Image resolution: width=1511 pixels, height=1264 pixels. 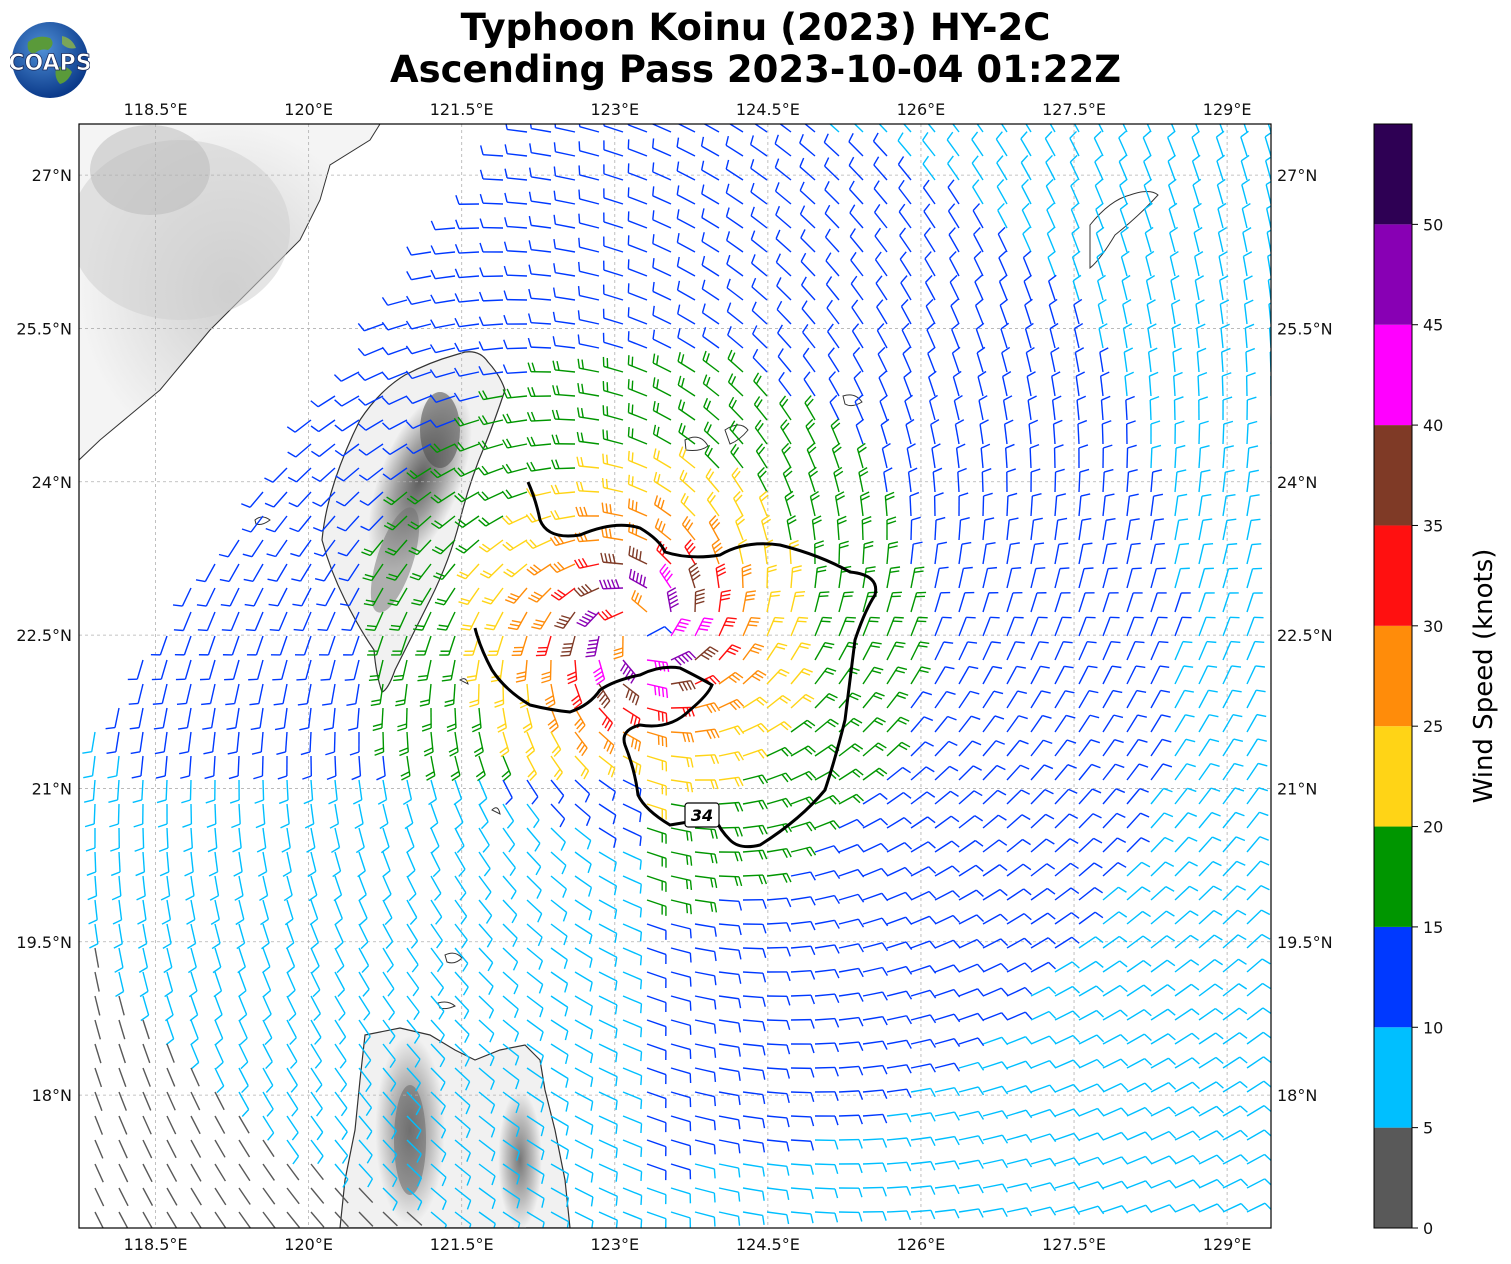 I want to click on lon-tick-label: 129°E, so click(x=1227, y=109).